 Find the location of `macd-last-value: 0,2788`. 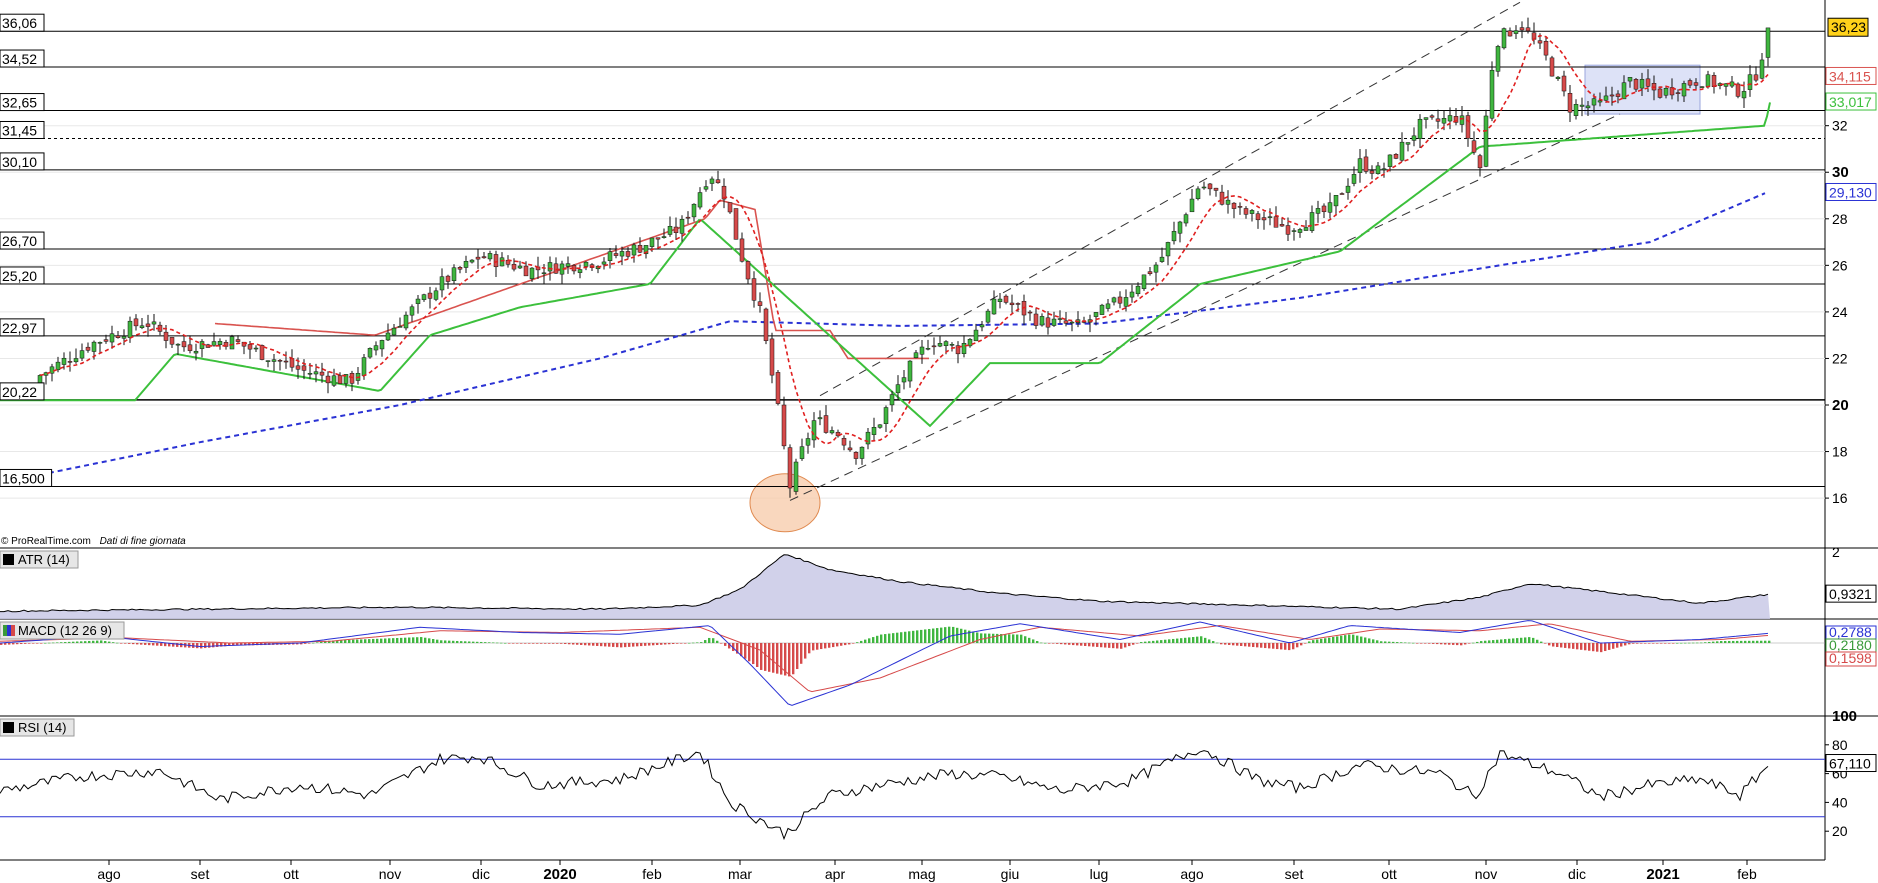

macd-last-value: 0,2788 is located at coordinates (1850, 632).